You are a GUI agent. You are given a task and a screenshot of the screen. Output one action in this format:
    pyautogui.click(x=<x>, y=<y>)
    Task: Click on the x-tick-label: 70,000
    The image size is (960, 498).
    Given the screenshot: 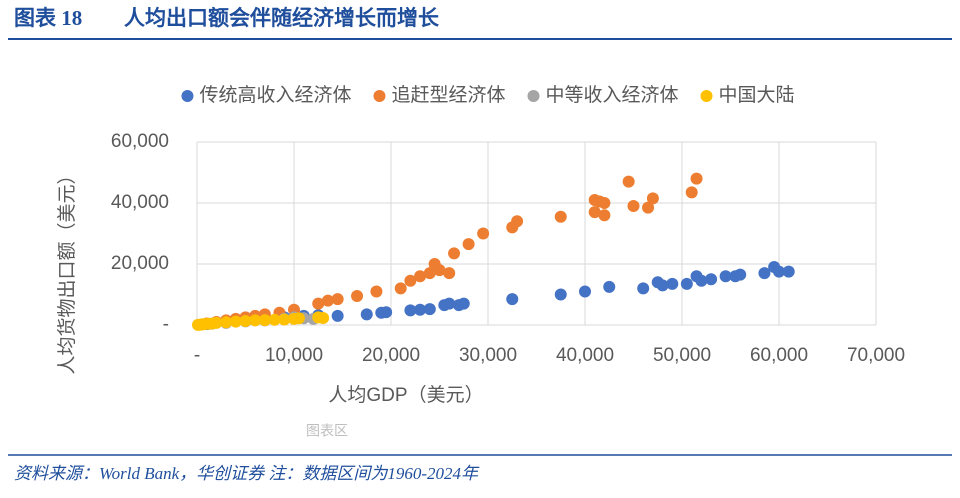 What is the action you would take?
    pyautogui.click(x=876, y=355)
    